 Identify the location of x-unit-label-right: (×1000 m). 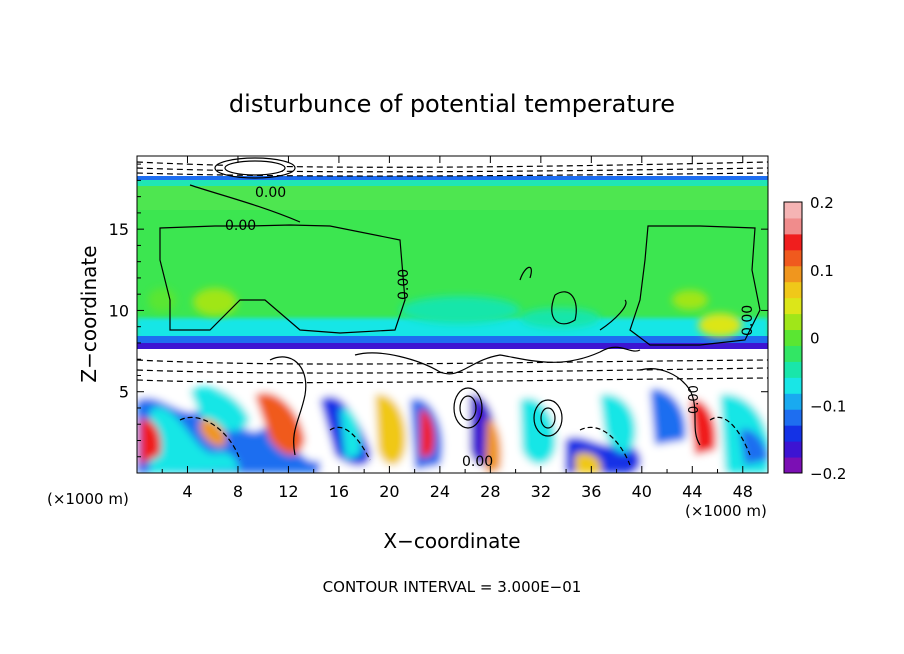
(726, 511).